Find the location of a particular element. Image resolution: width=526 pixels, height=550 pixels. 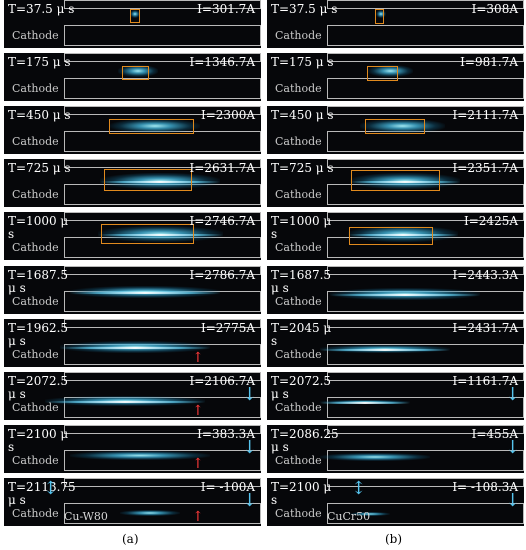

frame-b-5: T=1000 μ s I=2425A Cathode is located at coordinates (395, 236).